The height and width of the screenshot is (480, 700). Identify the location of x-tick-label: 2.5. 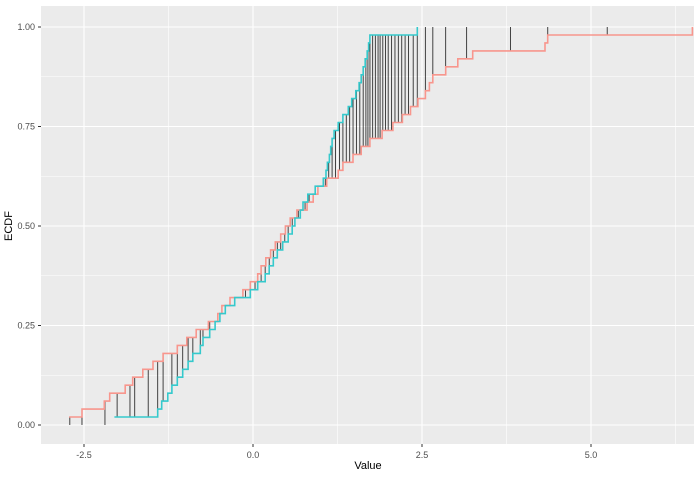
(422, 455).